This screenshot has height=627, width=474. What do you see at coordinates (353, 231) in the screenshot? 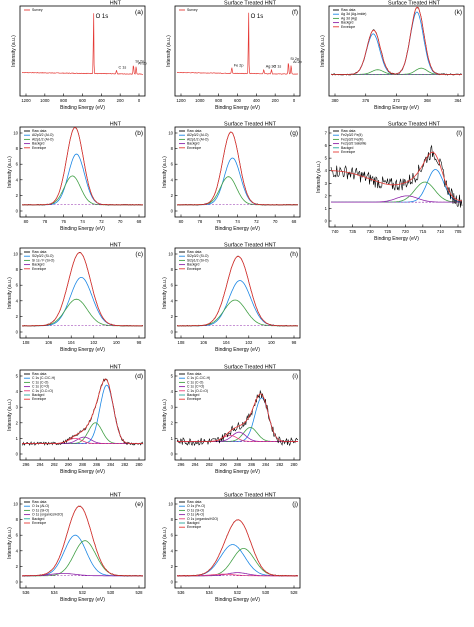
I see `x-tick-label: 735` at bounding box center [353, 231].